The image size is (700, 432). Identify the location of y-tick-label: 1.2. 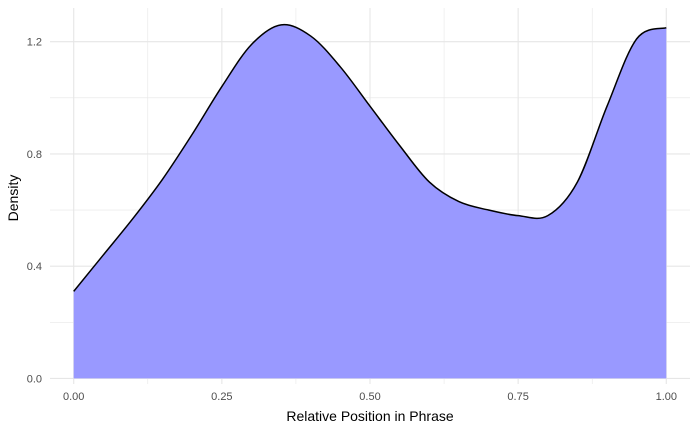
(34, 43).